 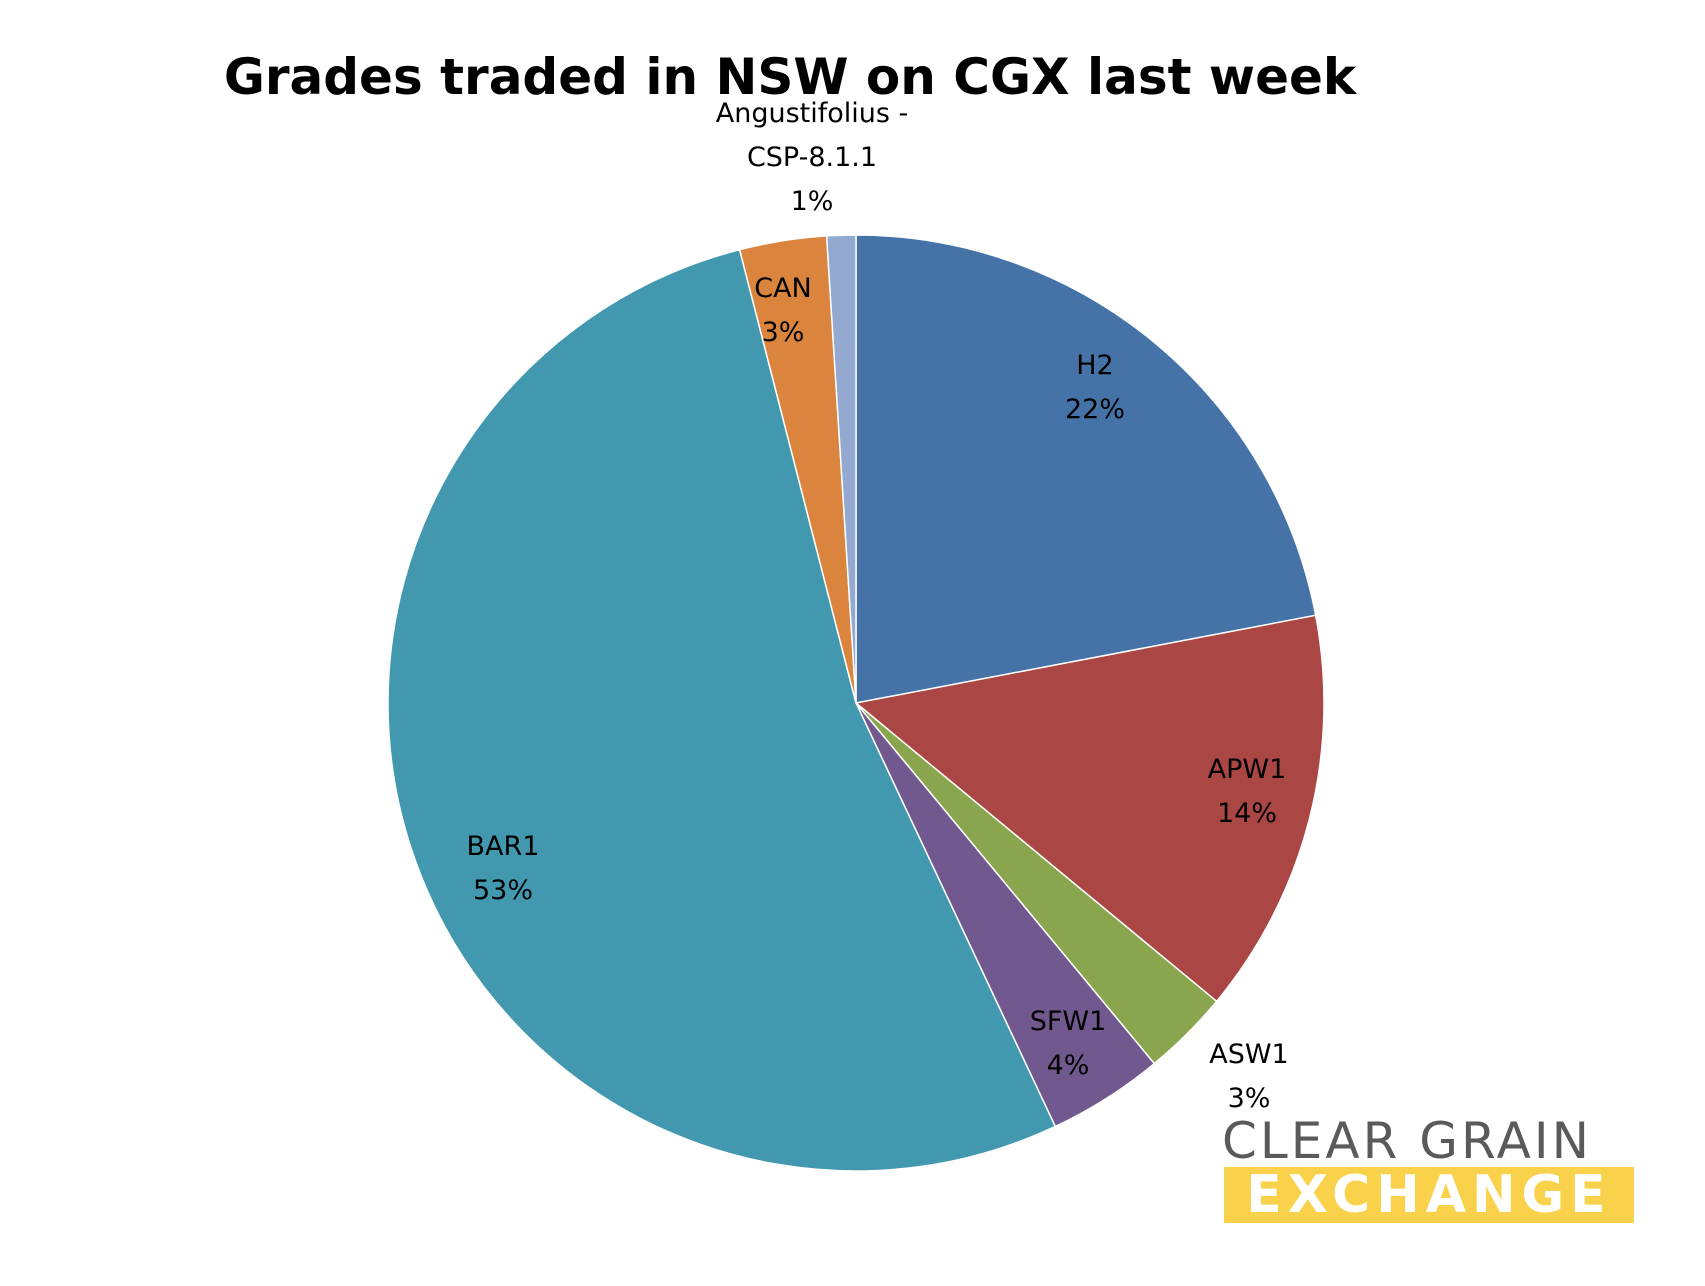 I want to click on slice-label: Angustifolius - CSP-8.1.1 1%, so click(x=812, y=158).